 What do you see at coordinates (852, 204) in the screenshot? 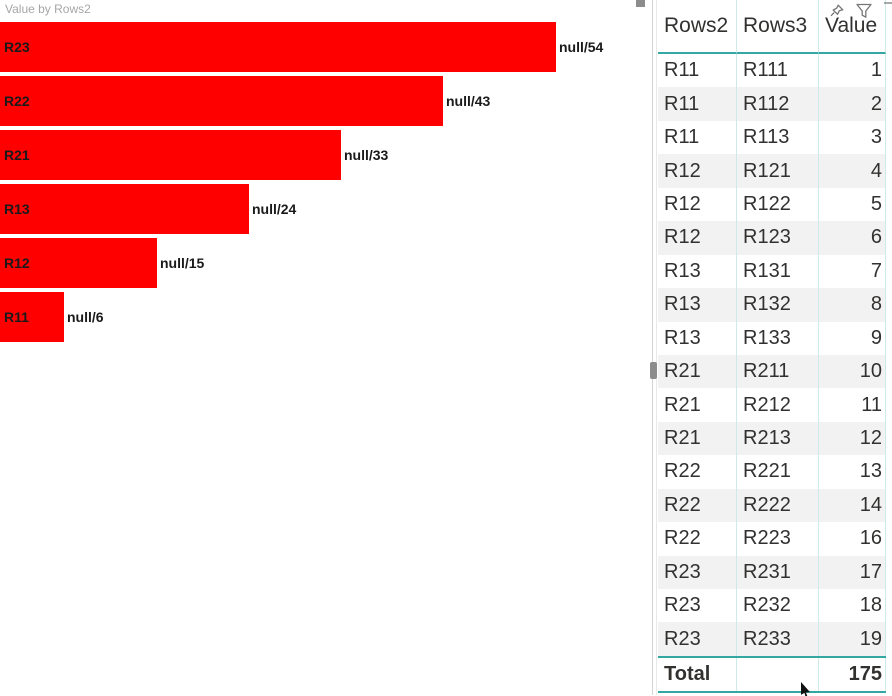
I see `cell-value: 5` at bounding box center [852, 204].